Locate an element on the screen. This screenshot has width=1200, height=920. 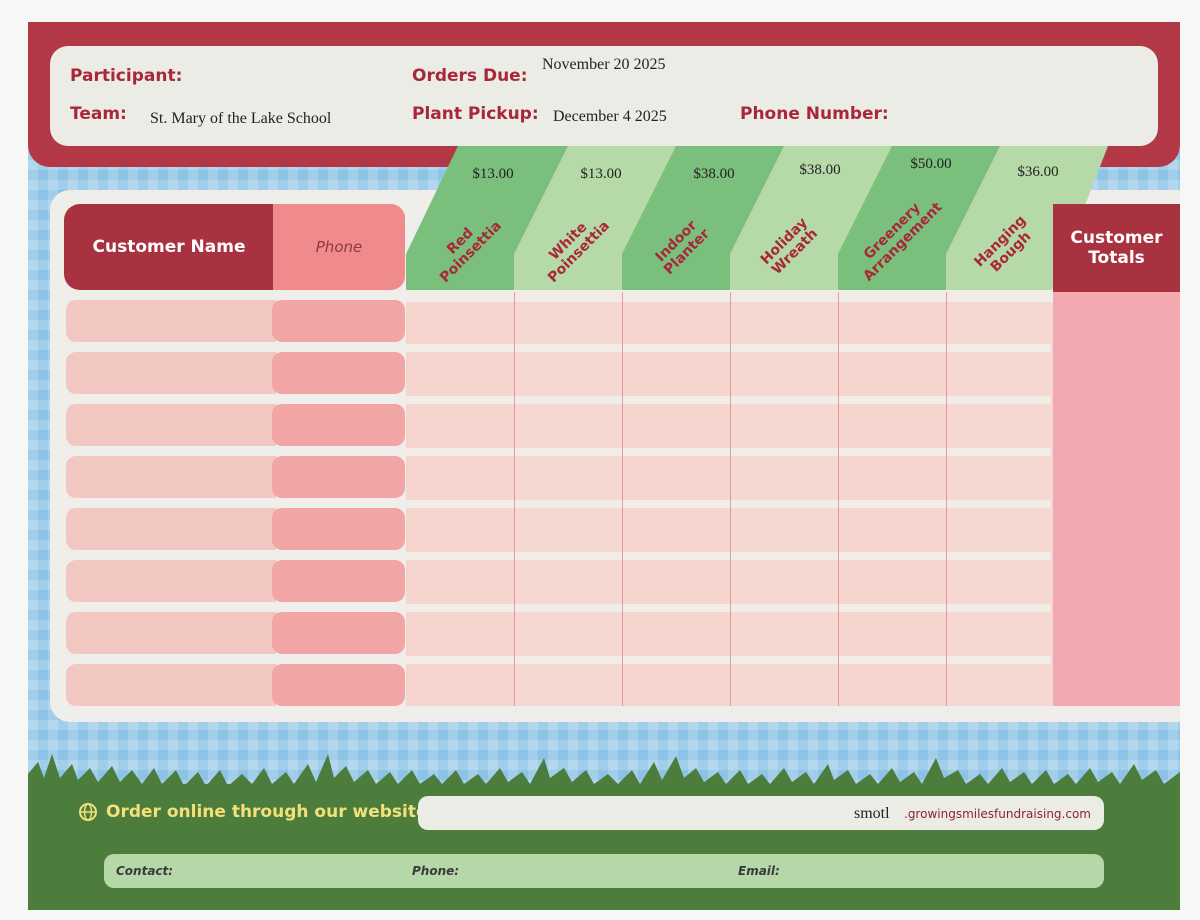
price-hanging-bough: $36.00 is located at coordinates (1038, 172).